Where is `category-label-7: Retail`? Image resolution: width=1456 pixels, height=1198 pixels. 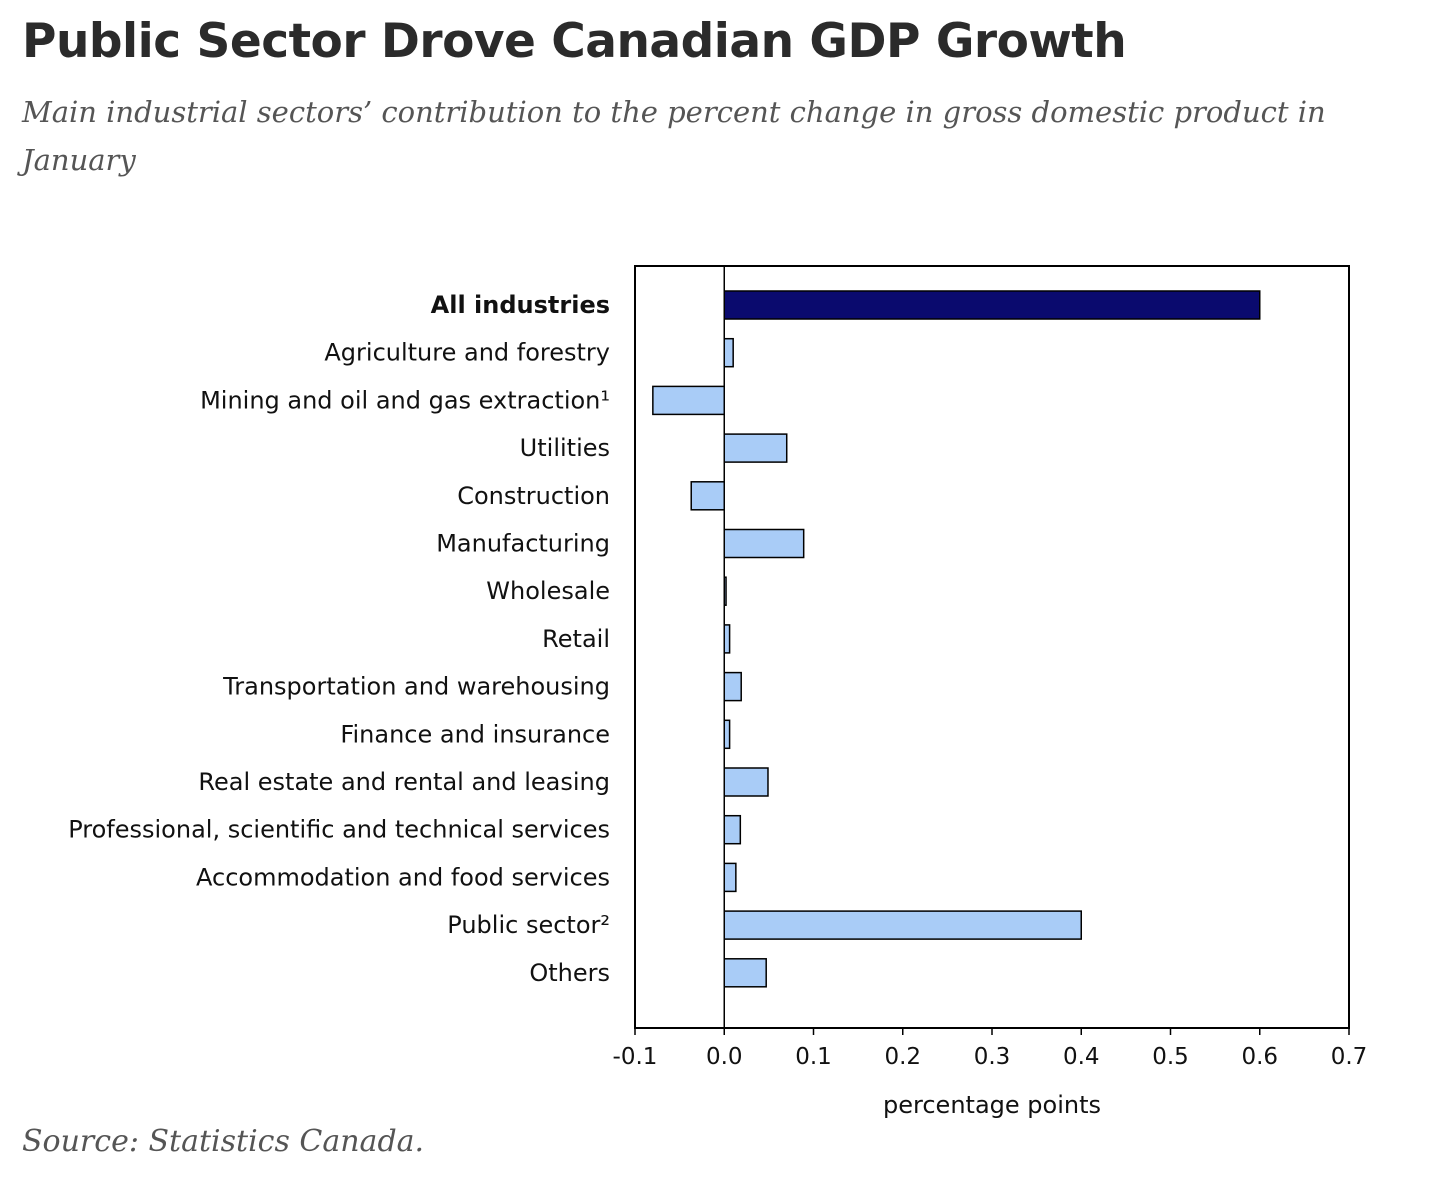 category-label-7: Retail is located at coordinates (576, 639).